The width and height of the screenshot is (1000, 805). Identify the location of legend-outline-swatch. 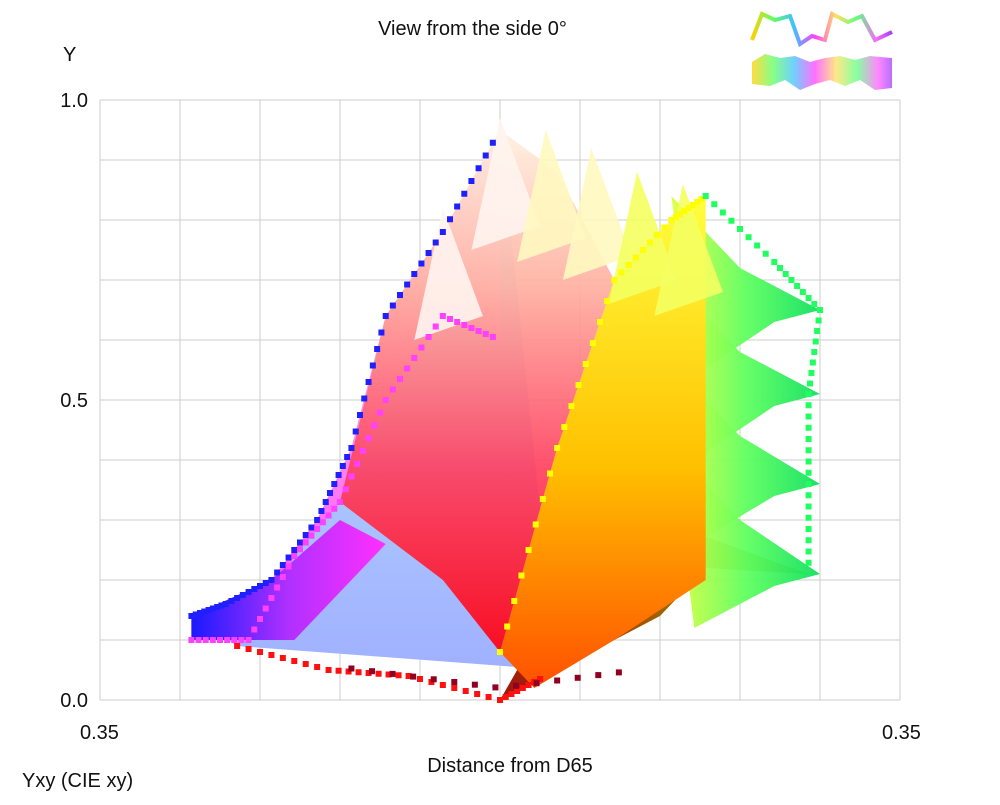
(821, 29).